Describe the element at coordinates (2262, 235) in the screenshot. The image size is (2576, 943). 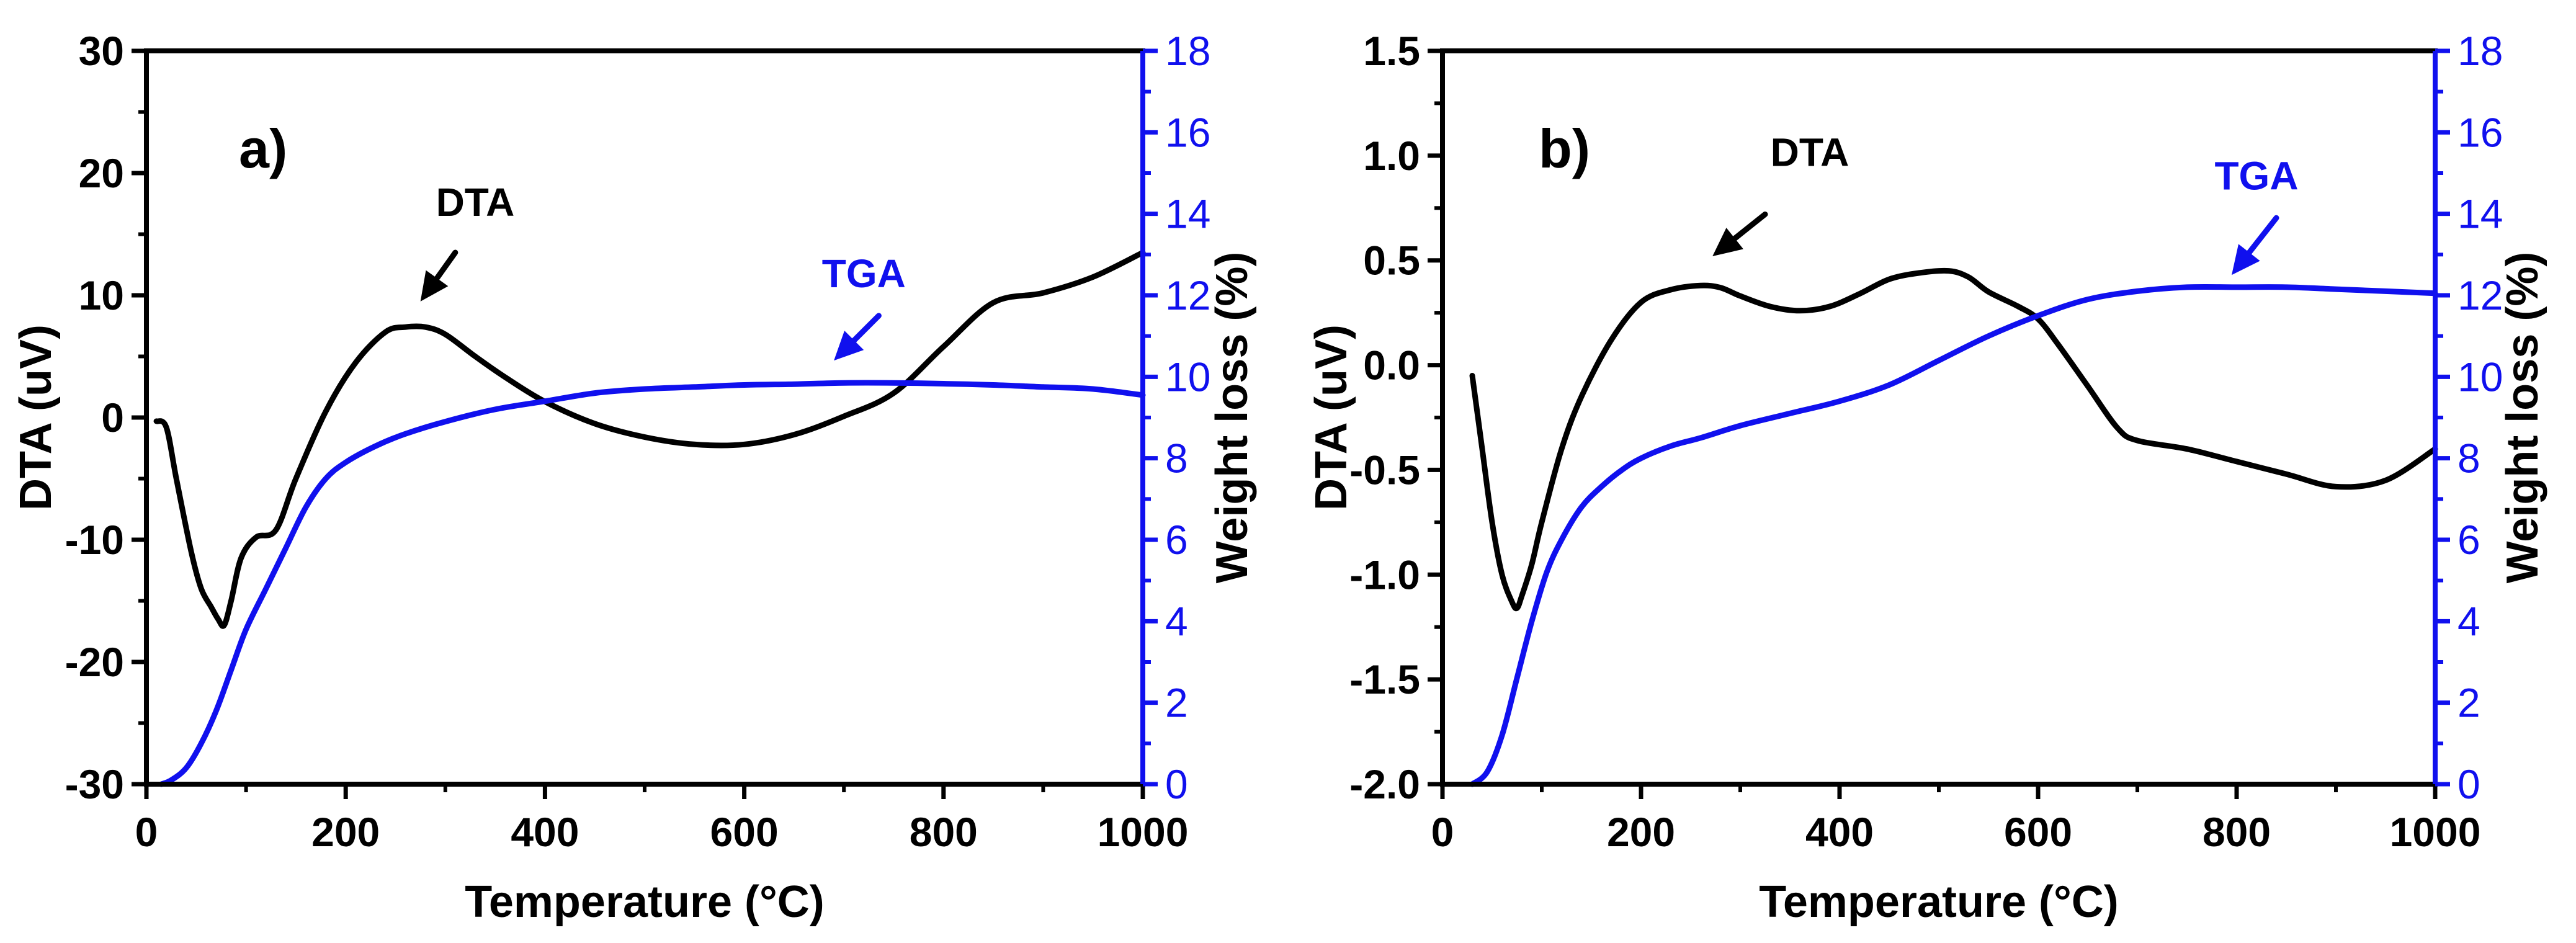
I see `panel-b-annotation-tga-arrow-shaft` at that location.